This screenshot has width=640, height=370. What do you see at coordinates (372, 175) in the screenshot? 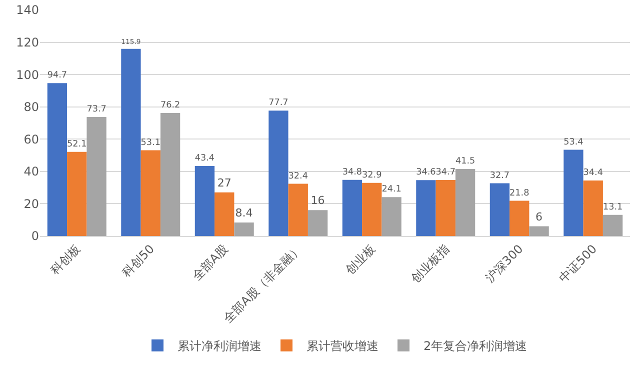
I see `data-label: 32.9` at bounding box center [372, 175].